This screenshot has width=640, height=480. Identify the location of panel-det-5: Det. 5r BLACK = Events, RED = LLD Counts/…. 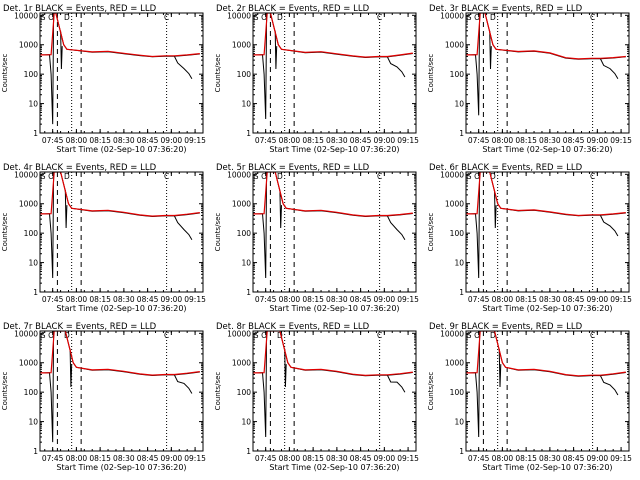
(316, 238).